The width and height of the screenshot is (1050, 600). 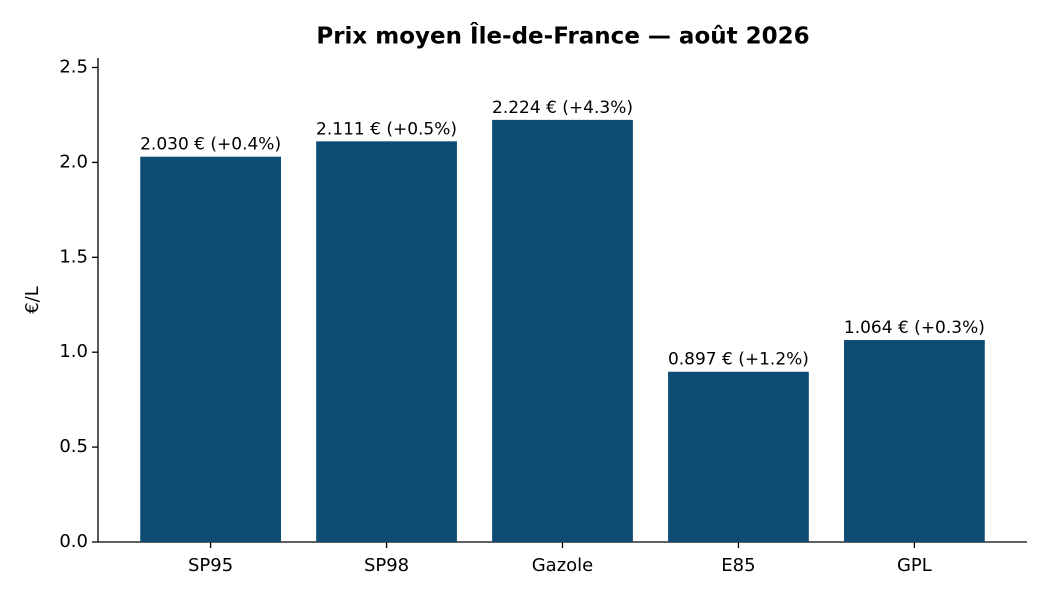 What do you see at coordinates (210, 565) in the screenshot?
I see `x-tick-label: SP95` at bounding box center [210, 565].